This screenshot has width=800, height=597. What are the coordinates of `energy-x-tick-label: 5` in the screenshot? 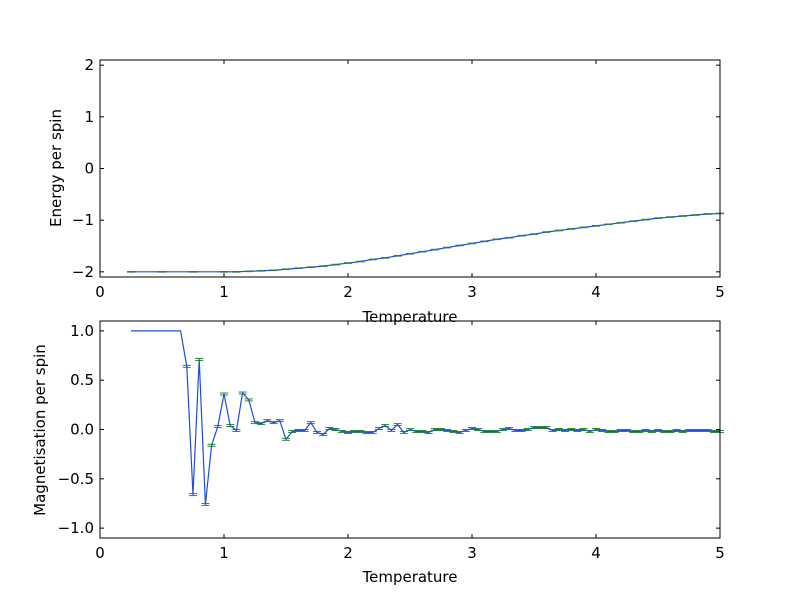 It's located at (720, 292).